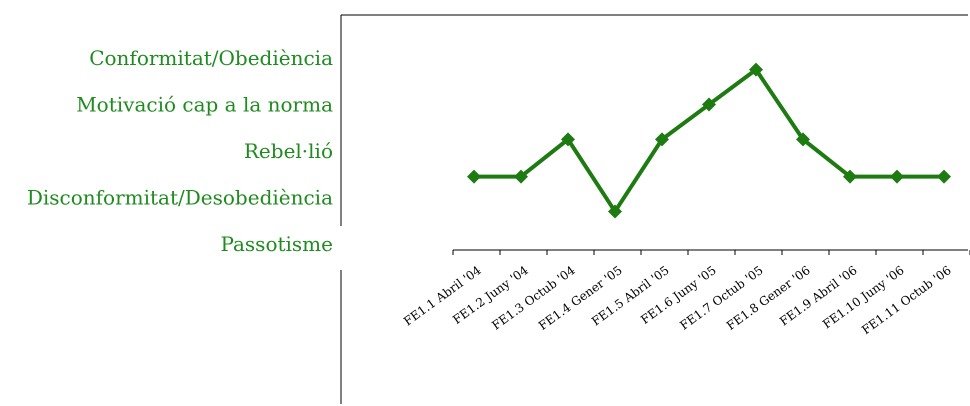 Image resolution: width=970 pixels, height=406 pixels. Describe the element at coordinates (211, 58) in the screenshot. I see `y-category-label: Conformitat/Obediència` at that location.